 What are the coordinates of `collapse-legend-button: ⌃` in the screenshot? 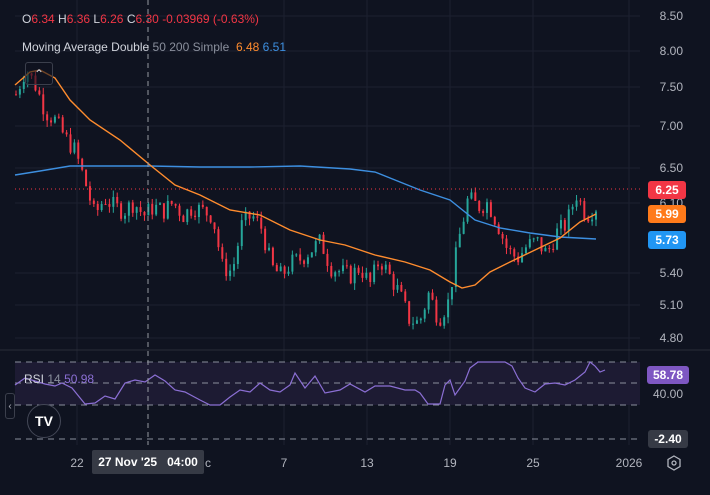 It's located at (39, 73).